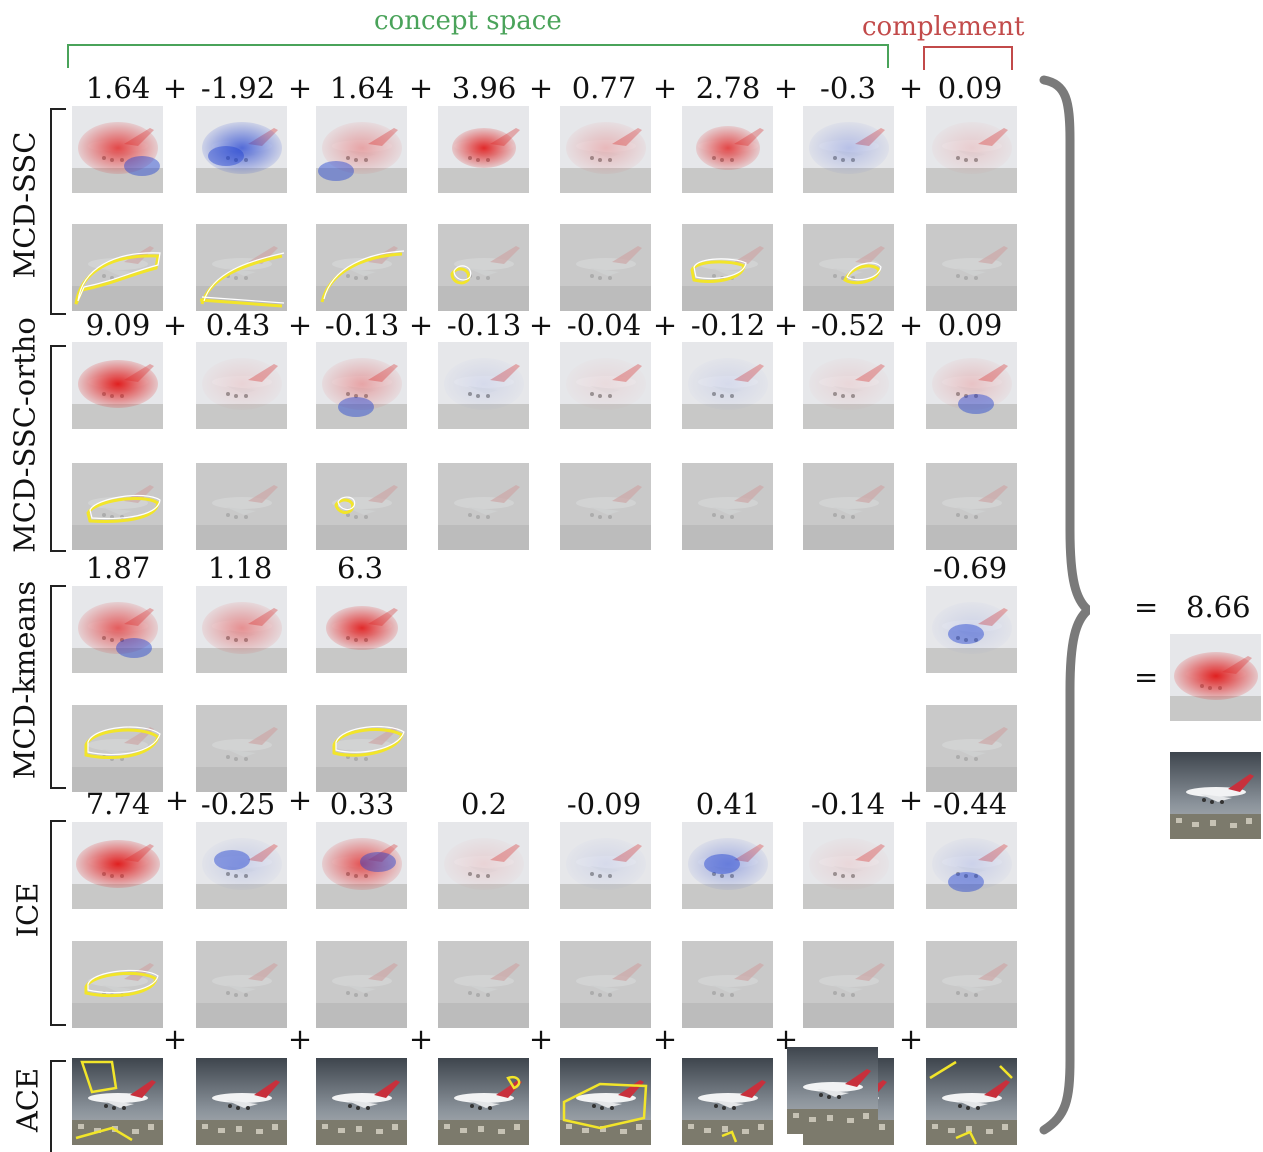 The height and width of the screenshot is (1152, 1263). What do you see at coordinates (24, 205) in the screenshot?
I see `row-label-mcd-ssc: MCD-SSC` at bounding box center [24, 205].